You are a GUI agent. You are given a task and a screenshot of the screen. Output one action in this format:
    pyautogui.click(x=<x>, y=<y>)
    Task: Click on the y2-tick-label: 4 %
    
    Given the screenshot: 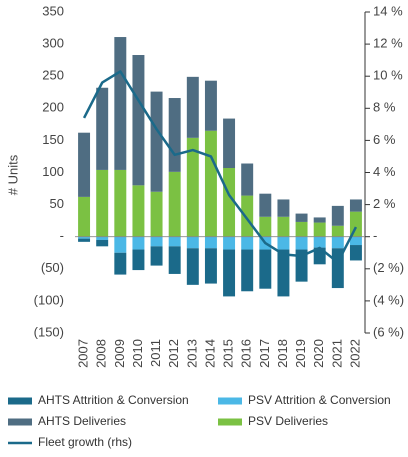 What is the action you would take?
    pyautogui.click(x=384, y=171)
    